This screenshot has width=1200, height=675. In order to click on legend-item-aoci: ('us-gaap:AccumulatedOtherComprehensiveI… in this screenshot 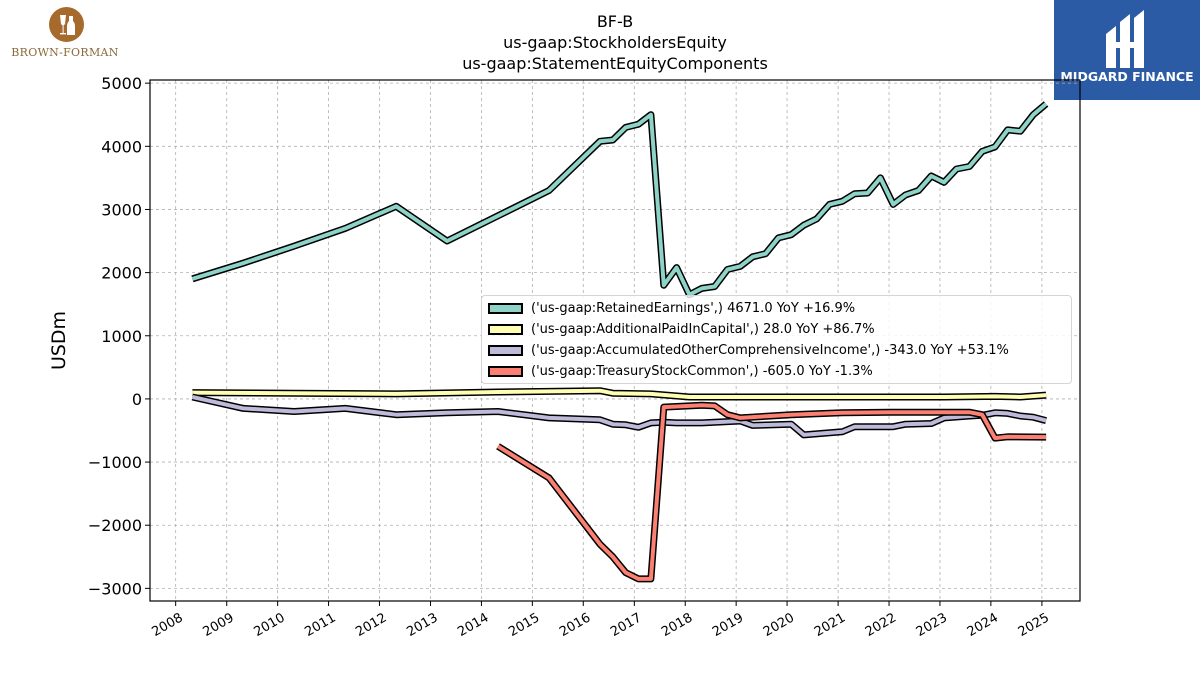, I will do `click(748, 350)`.